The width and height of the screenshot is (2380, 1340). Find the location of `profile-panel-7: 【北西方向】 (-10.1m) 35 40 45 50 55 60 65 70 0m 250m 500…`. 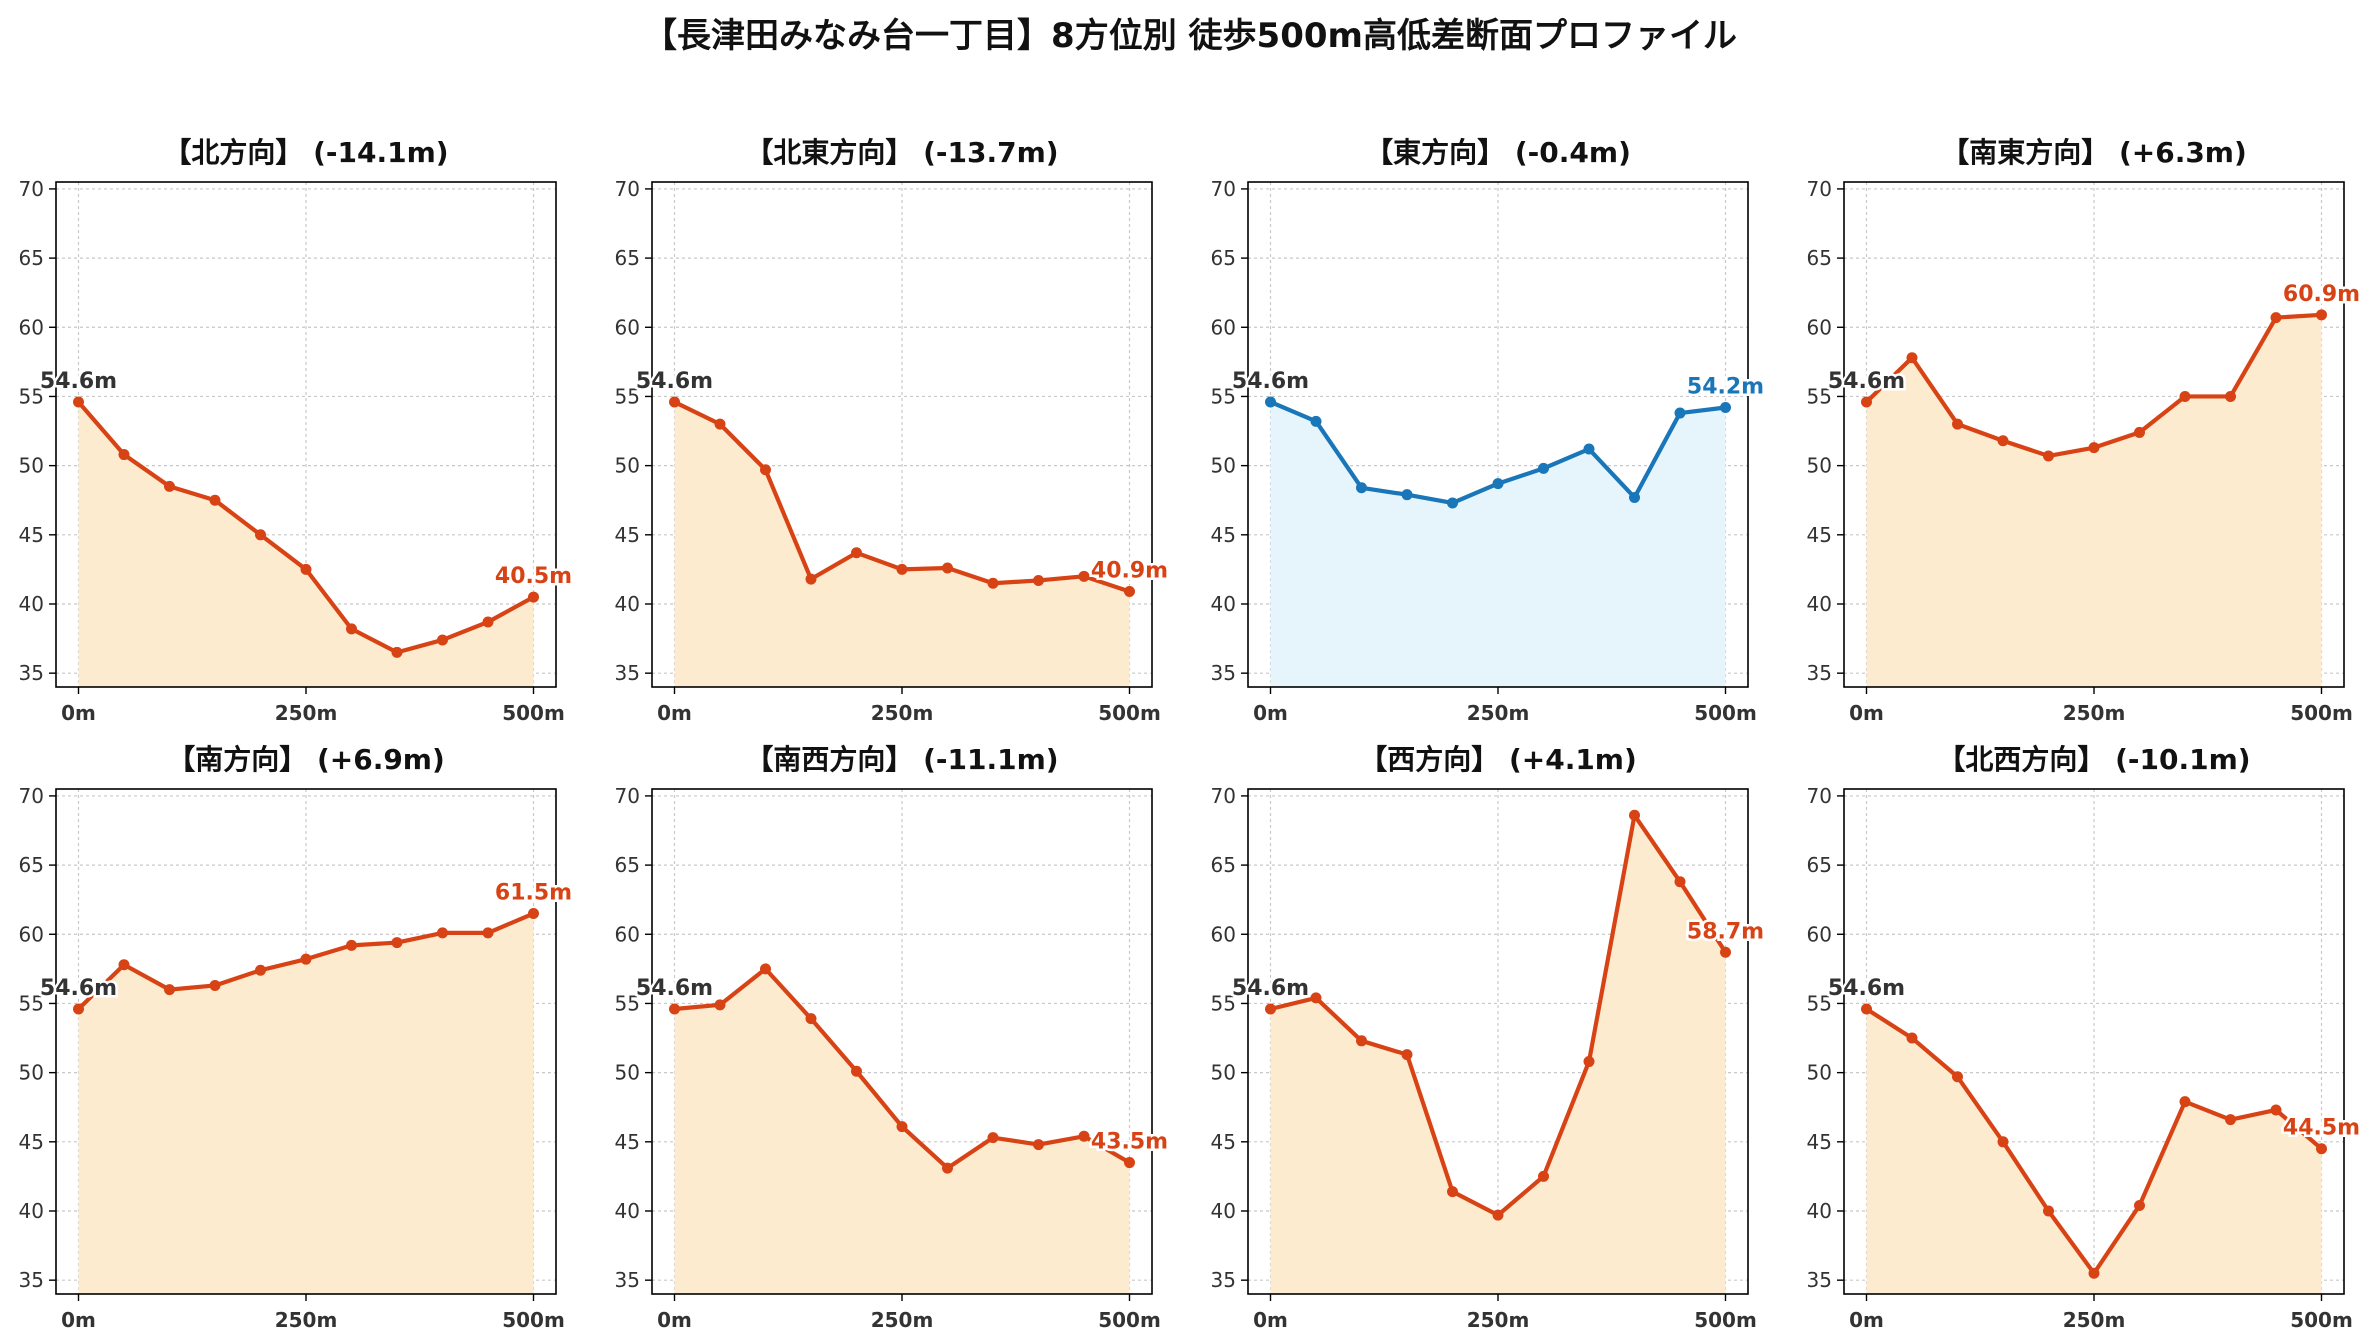

profile-panel-7: 【北西方向】 (-10.1m) 35 40 45 50 55 60 65 70 0m 250m 500… is located at coordinates (2085, 1037).